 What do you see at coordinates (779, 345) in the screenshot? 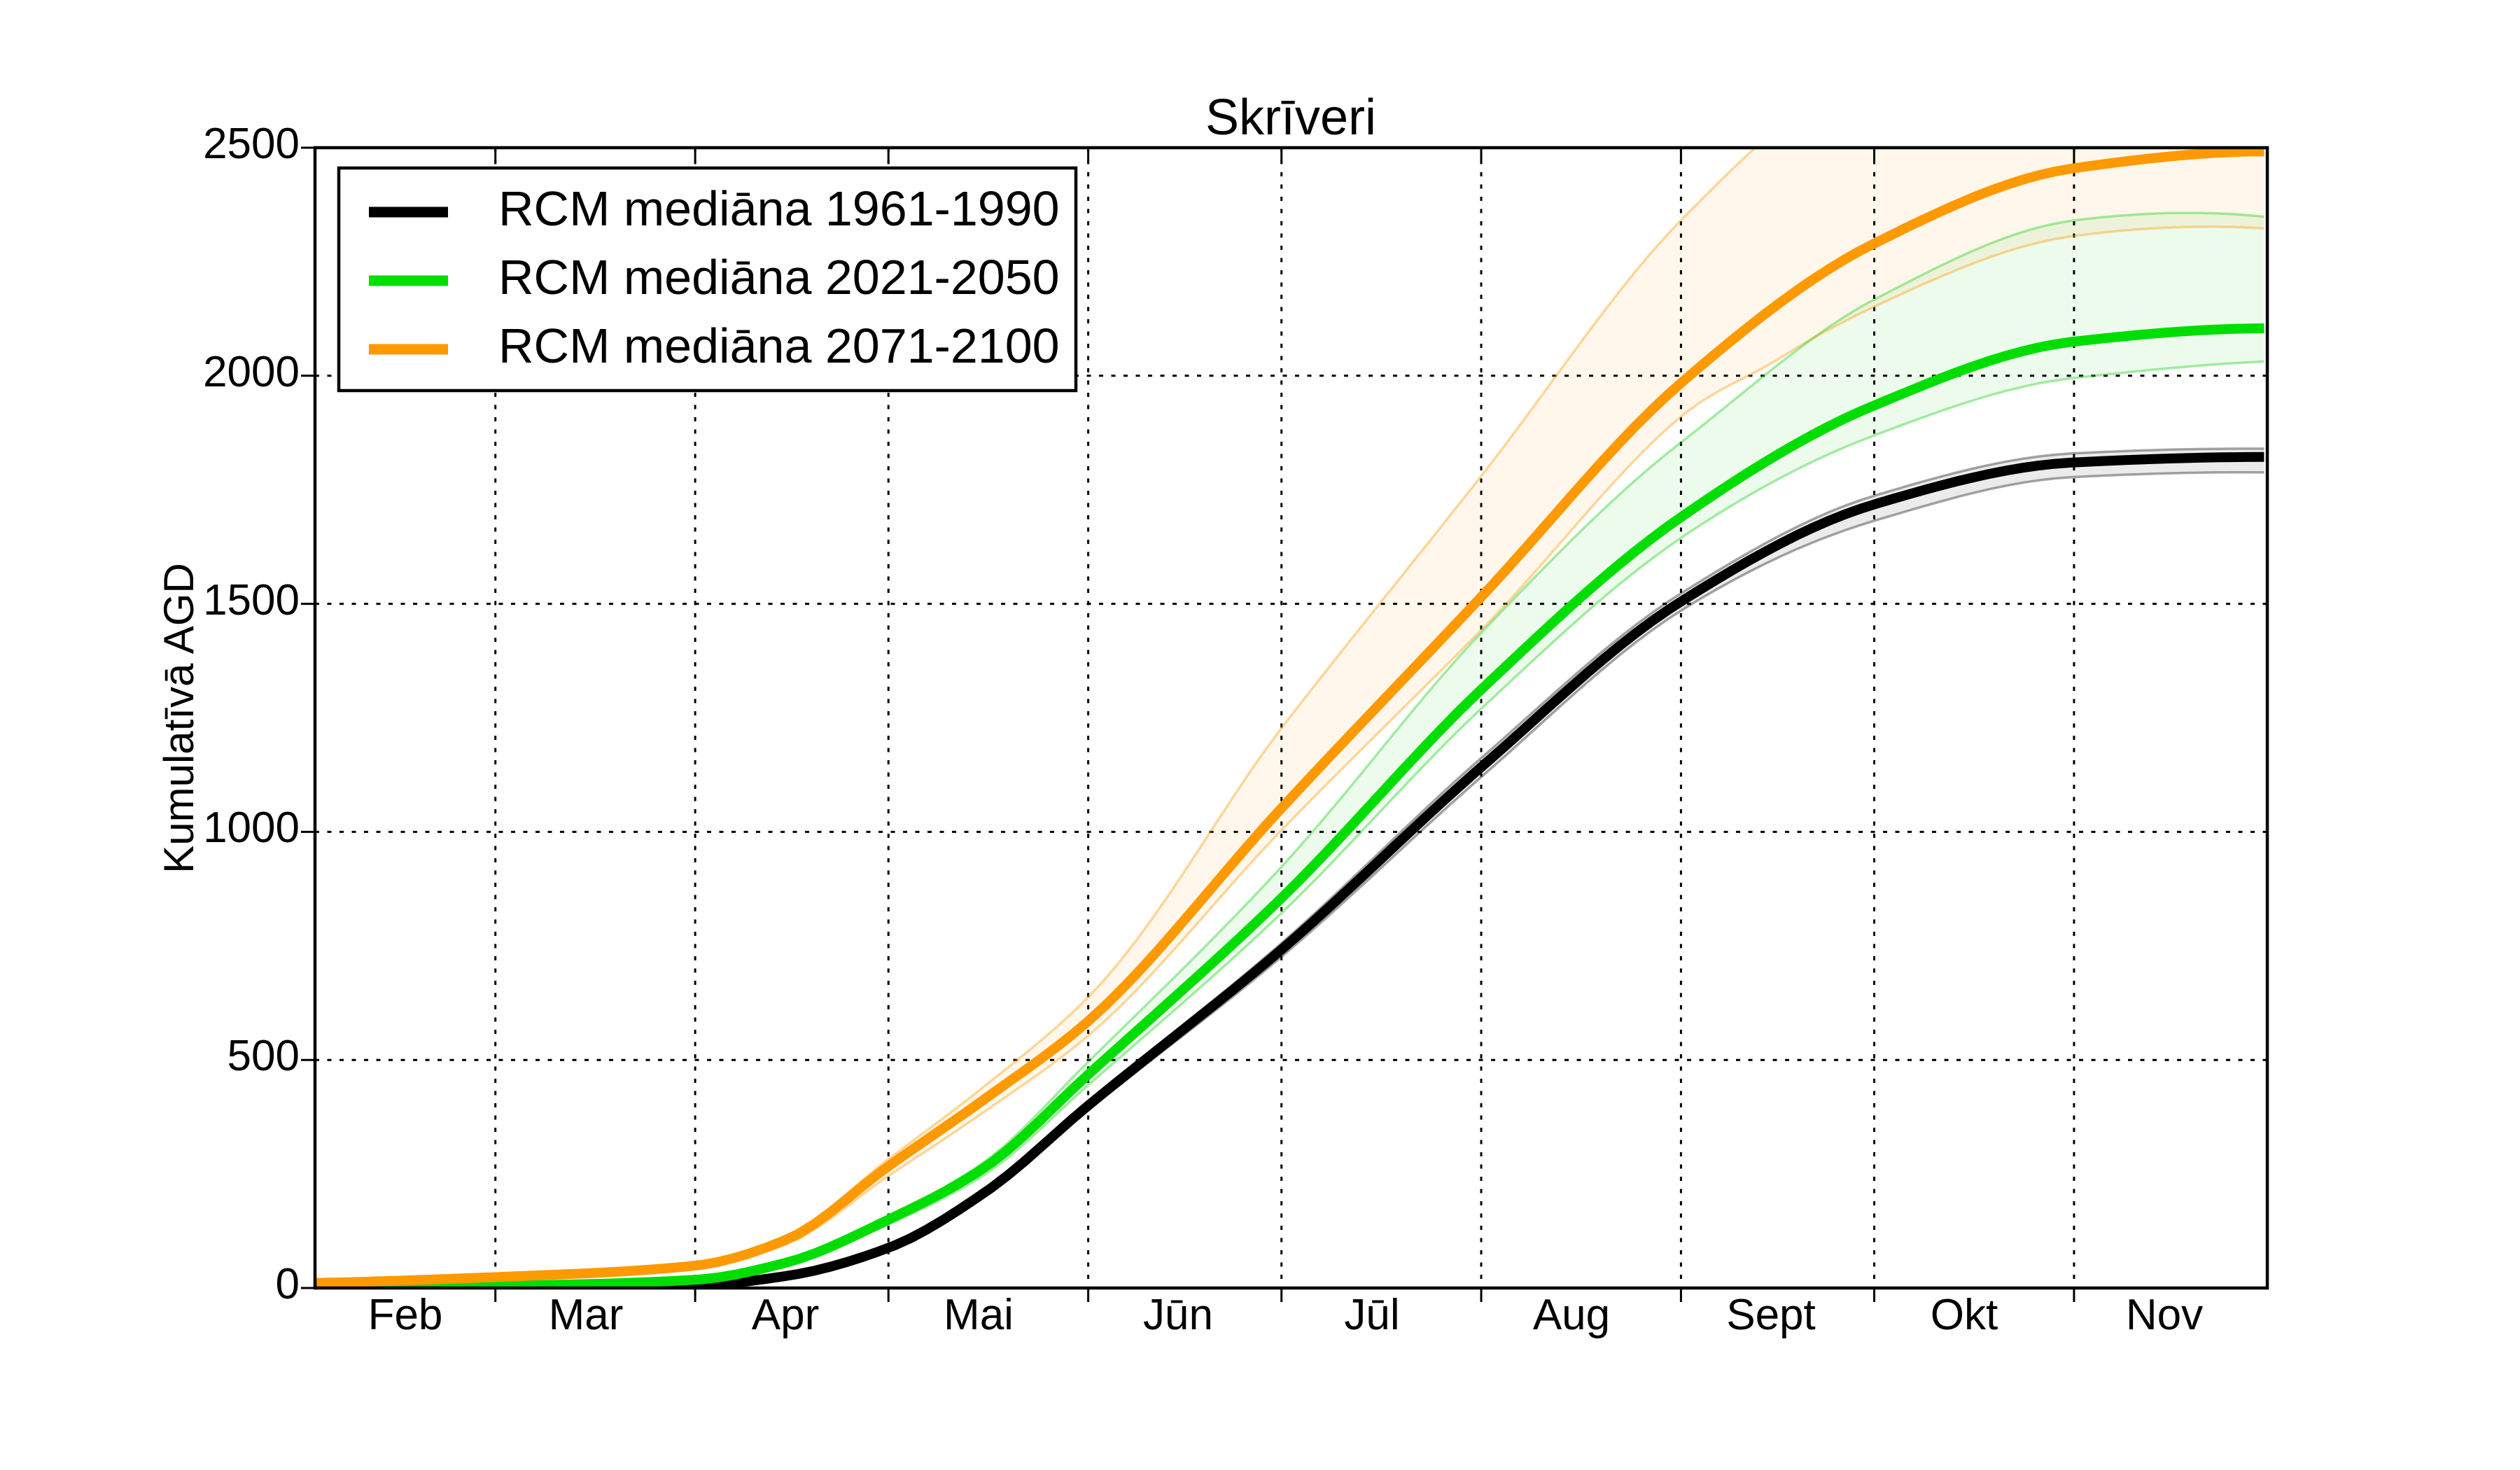
I see `svg-text: RCM mediāna 2071-2100` at bounding box center [779, 345].